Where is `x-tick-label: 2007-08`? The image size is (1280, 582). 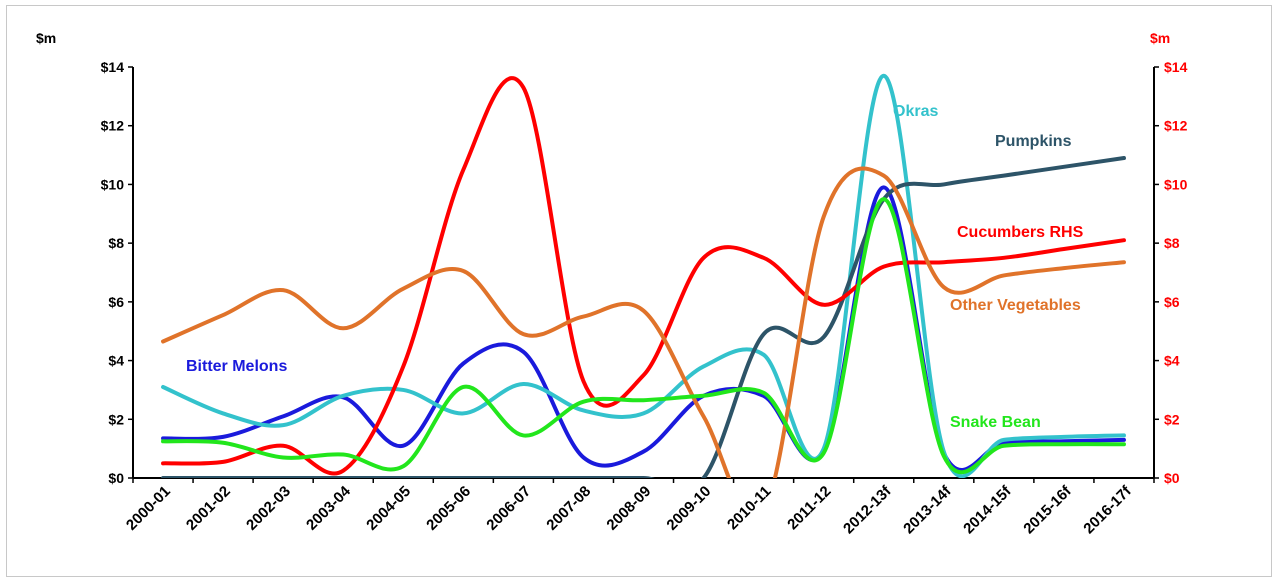 x-tick-label: 2007-08 is located at coordinates (568, 508).